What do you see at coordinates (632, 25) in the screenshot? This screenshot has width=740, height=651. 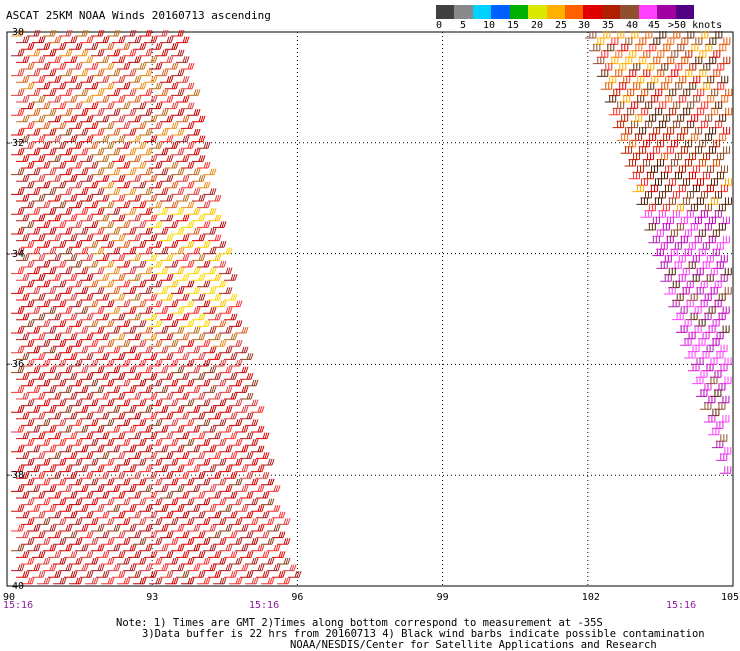 I see `legend-tick-label: 40` at bounding box center [632, 25].